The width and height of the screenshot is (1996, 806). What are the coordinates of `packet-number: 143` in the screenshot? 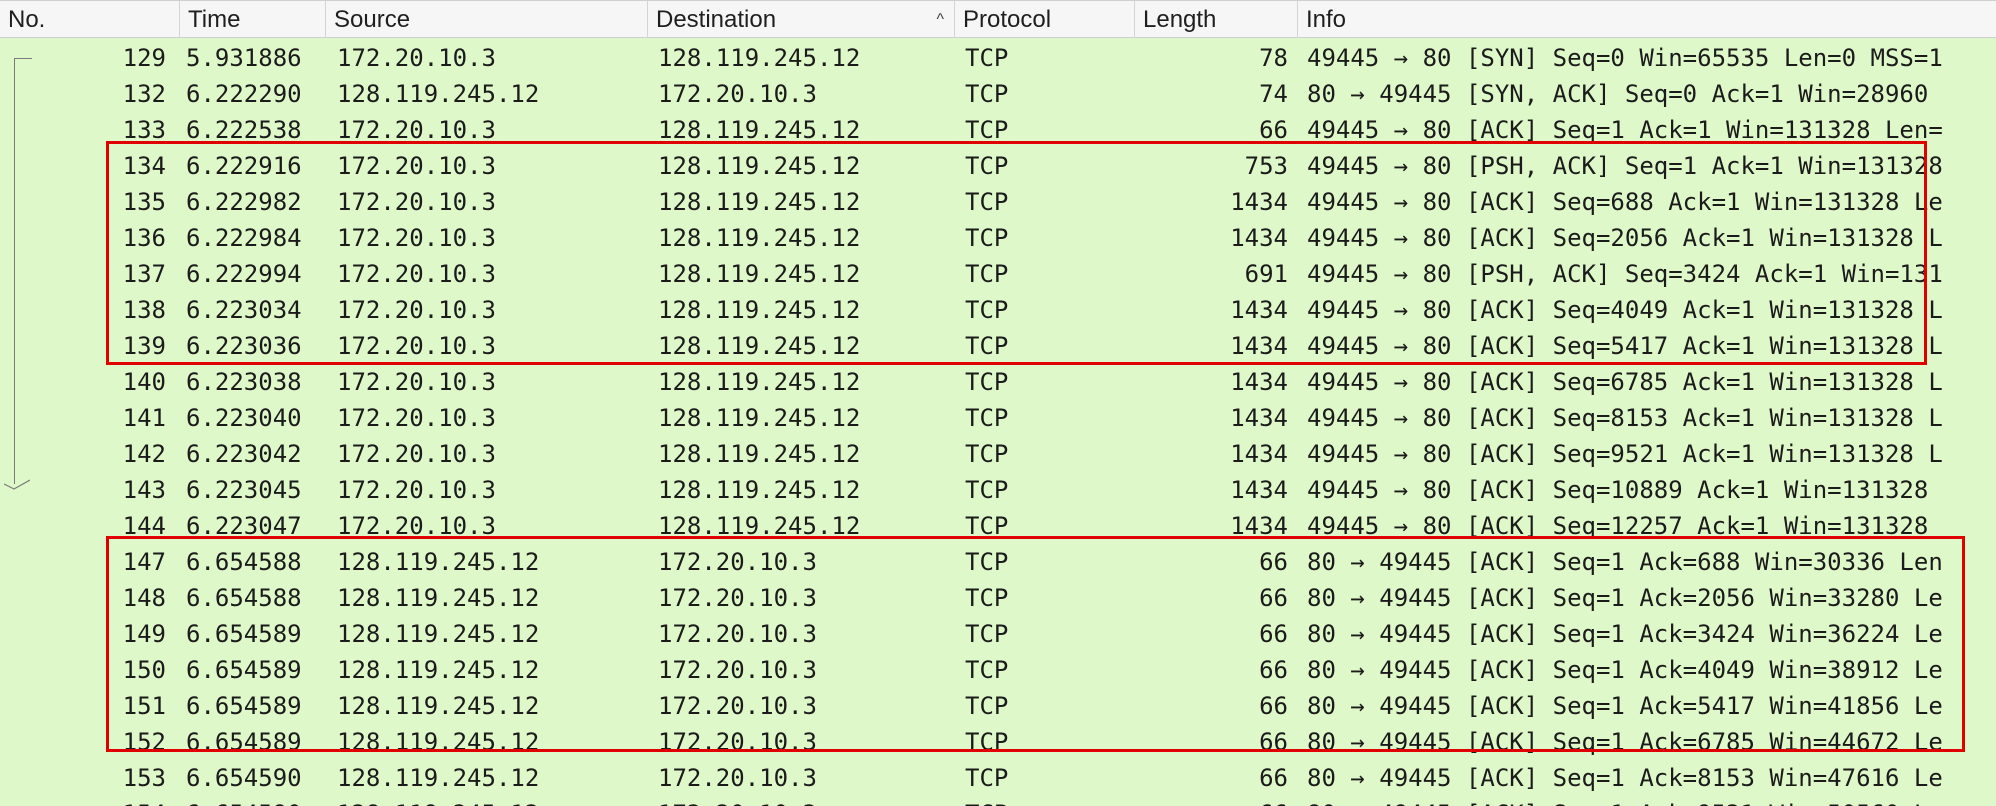 It's located at (144, 490).